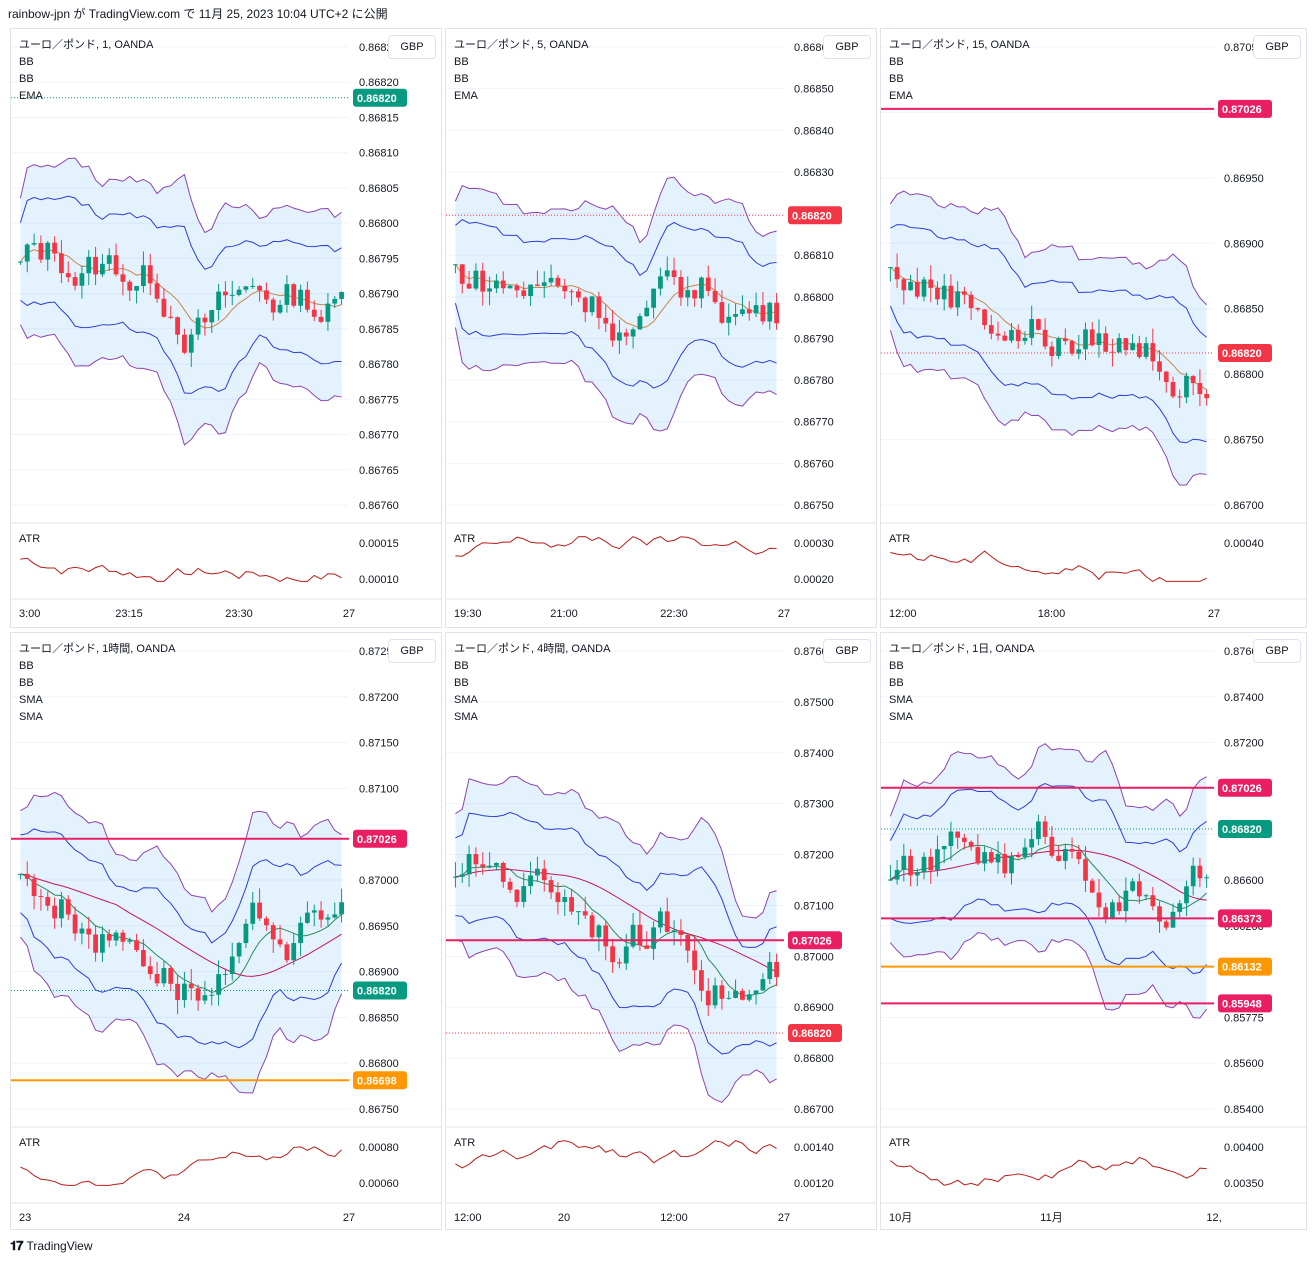 Image resolution: width=1316 pixels, height=1264 pixels. I want to click on last-price-label: 0.86820, so click(1242, 830).